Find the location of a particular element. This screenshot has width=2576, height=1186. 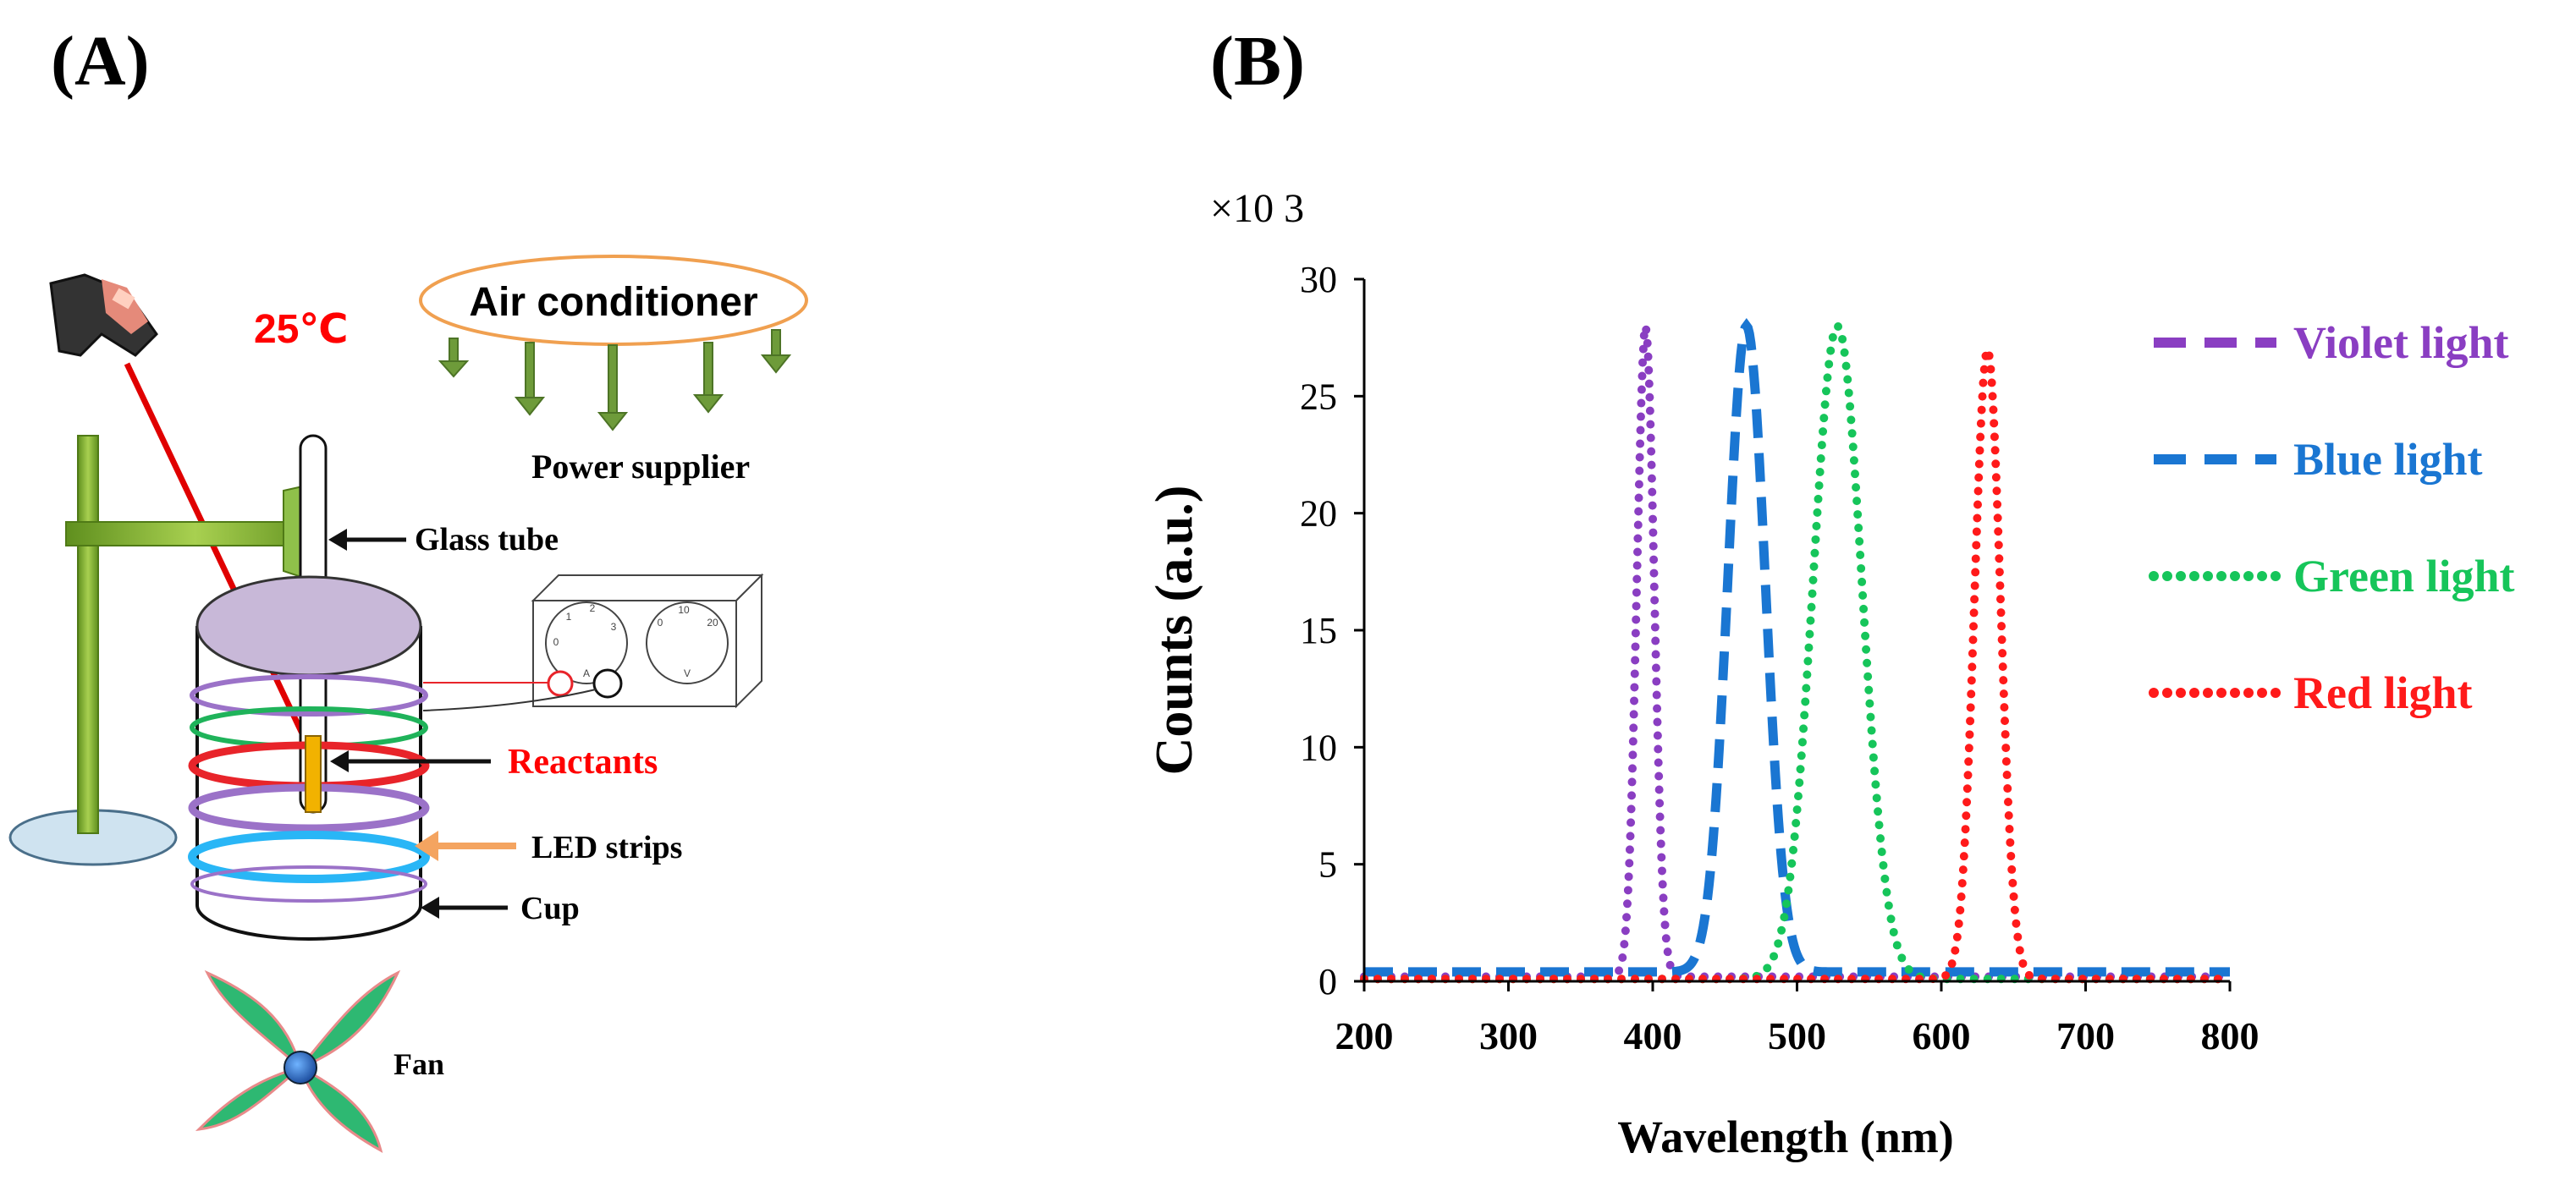

svg-text: 3 is located at coordinates (614, 627).